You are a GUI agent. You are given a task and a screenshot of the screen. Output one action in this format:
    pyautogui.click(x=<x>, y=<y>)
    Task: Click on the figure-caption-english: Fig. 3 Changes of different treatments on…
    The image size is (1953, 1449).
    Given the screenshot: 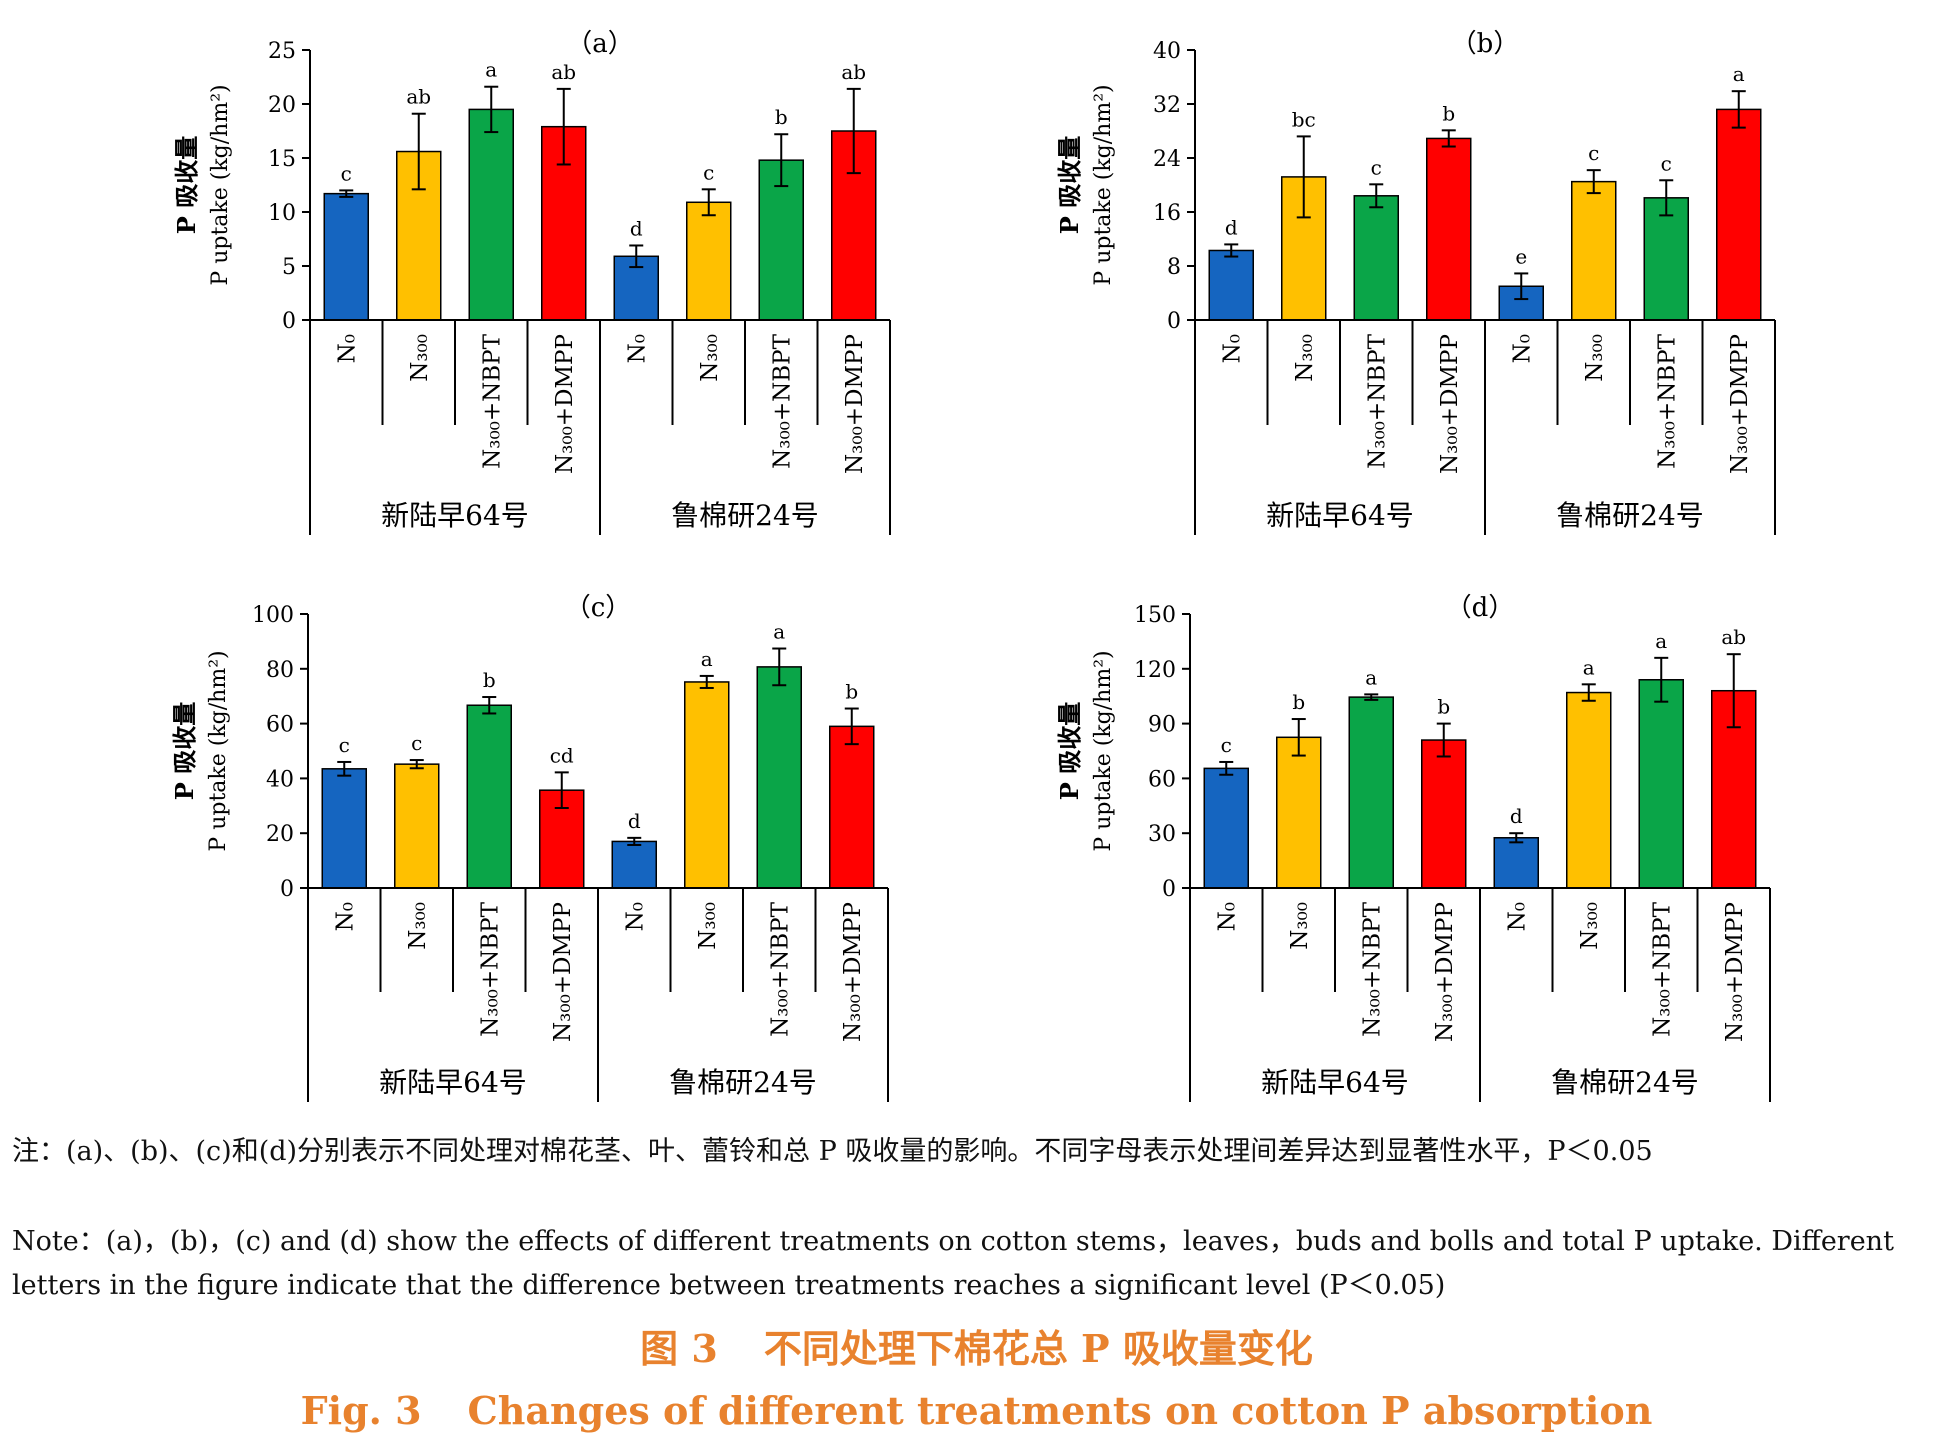 What is the action you would take?
    pyautogui.click(x=976, y=1410)
    